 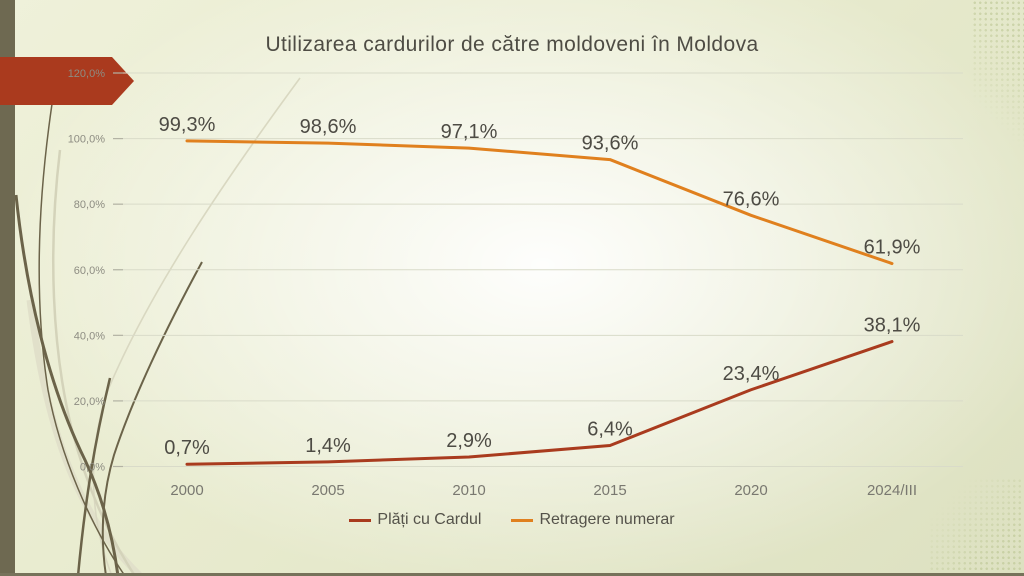 What do you see at coordinates (186, 490) in the screenshot?
I see `x-category-label: 2000` at bounding box center [186, 490].